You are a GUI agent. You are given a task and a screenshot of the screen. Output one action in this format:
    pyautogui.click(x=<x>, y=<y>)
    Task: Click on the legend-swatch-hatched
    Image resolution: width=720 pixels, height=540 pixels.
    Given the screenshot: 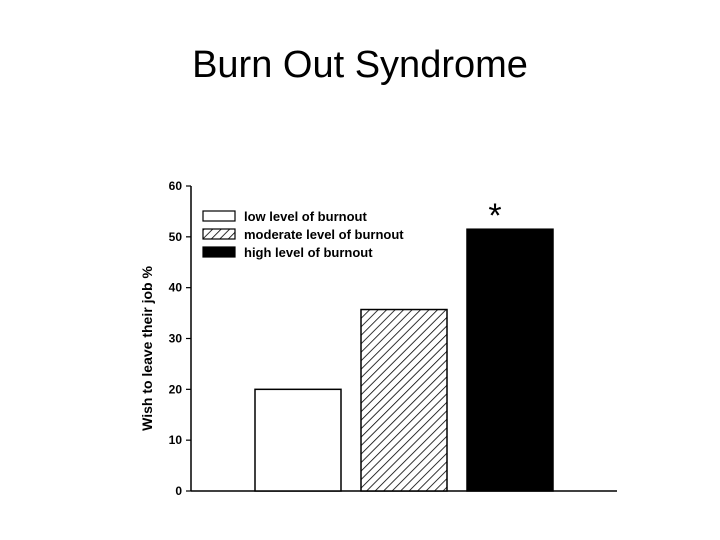 What is the action you would take?
    pyautogui.click(x=219, y=234)
    